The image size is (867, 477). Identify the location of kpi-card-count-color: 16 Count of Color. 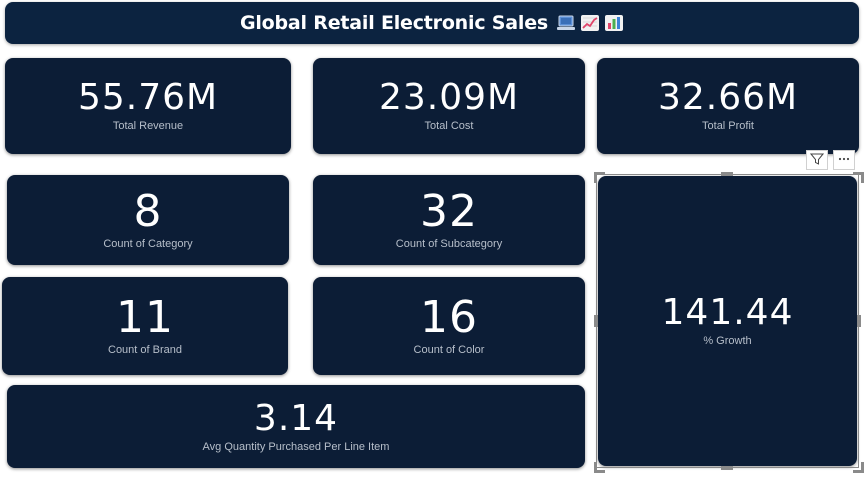
(449, 326).